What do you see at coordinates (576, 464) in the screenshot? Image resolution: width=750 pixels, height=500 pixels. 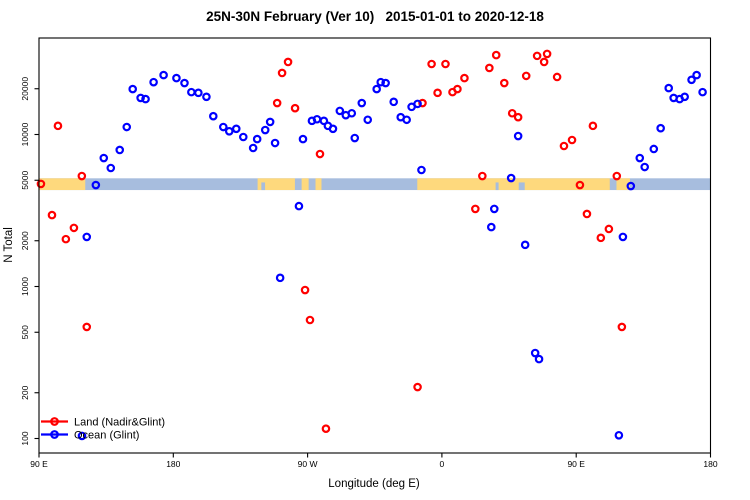 I see `x-tick-label: 90 E` at bounding box center [576, 464].